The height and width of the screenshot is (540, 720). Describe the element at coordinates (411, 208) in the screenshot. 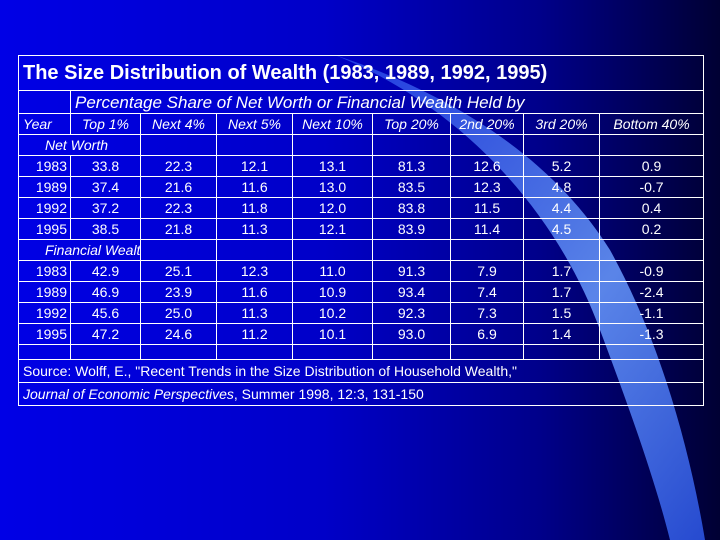

I see `value-cell: 83.8` at that location.